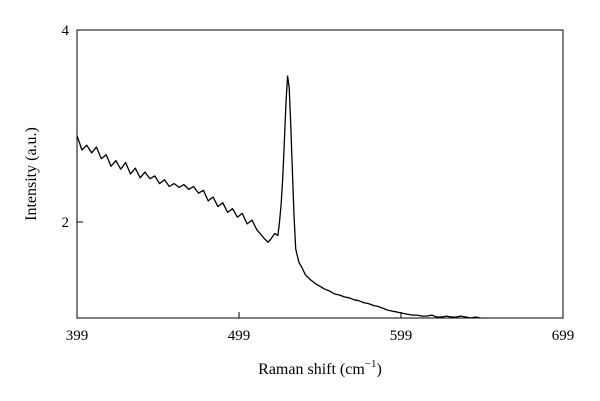 The width and height of the screenshot is (600, 401). Describe the element at coordinates (72, 127) in the screenshot. I see `y-axis-ticks: 24` at that location.